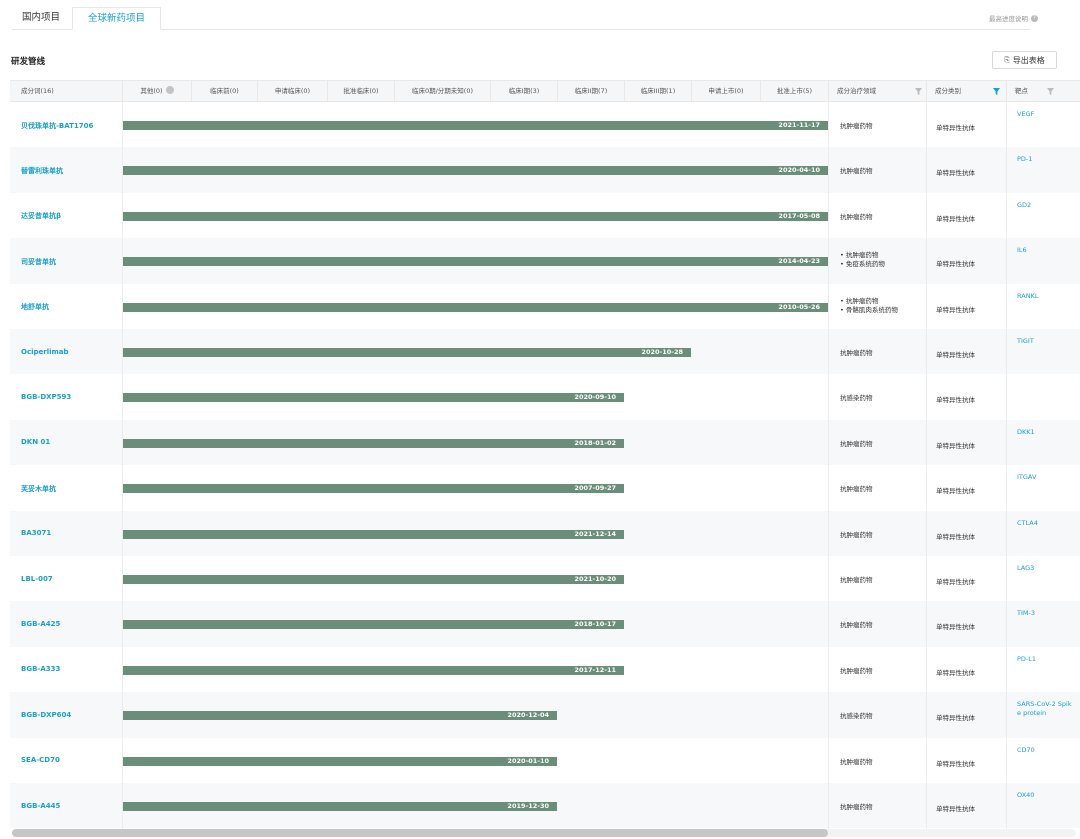 The height and width of the screenshot is (839, 1080). I want to click on progress-bar: 2007-09-27, so click(373, 489).